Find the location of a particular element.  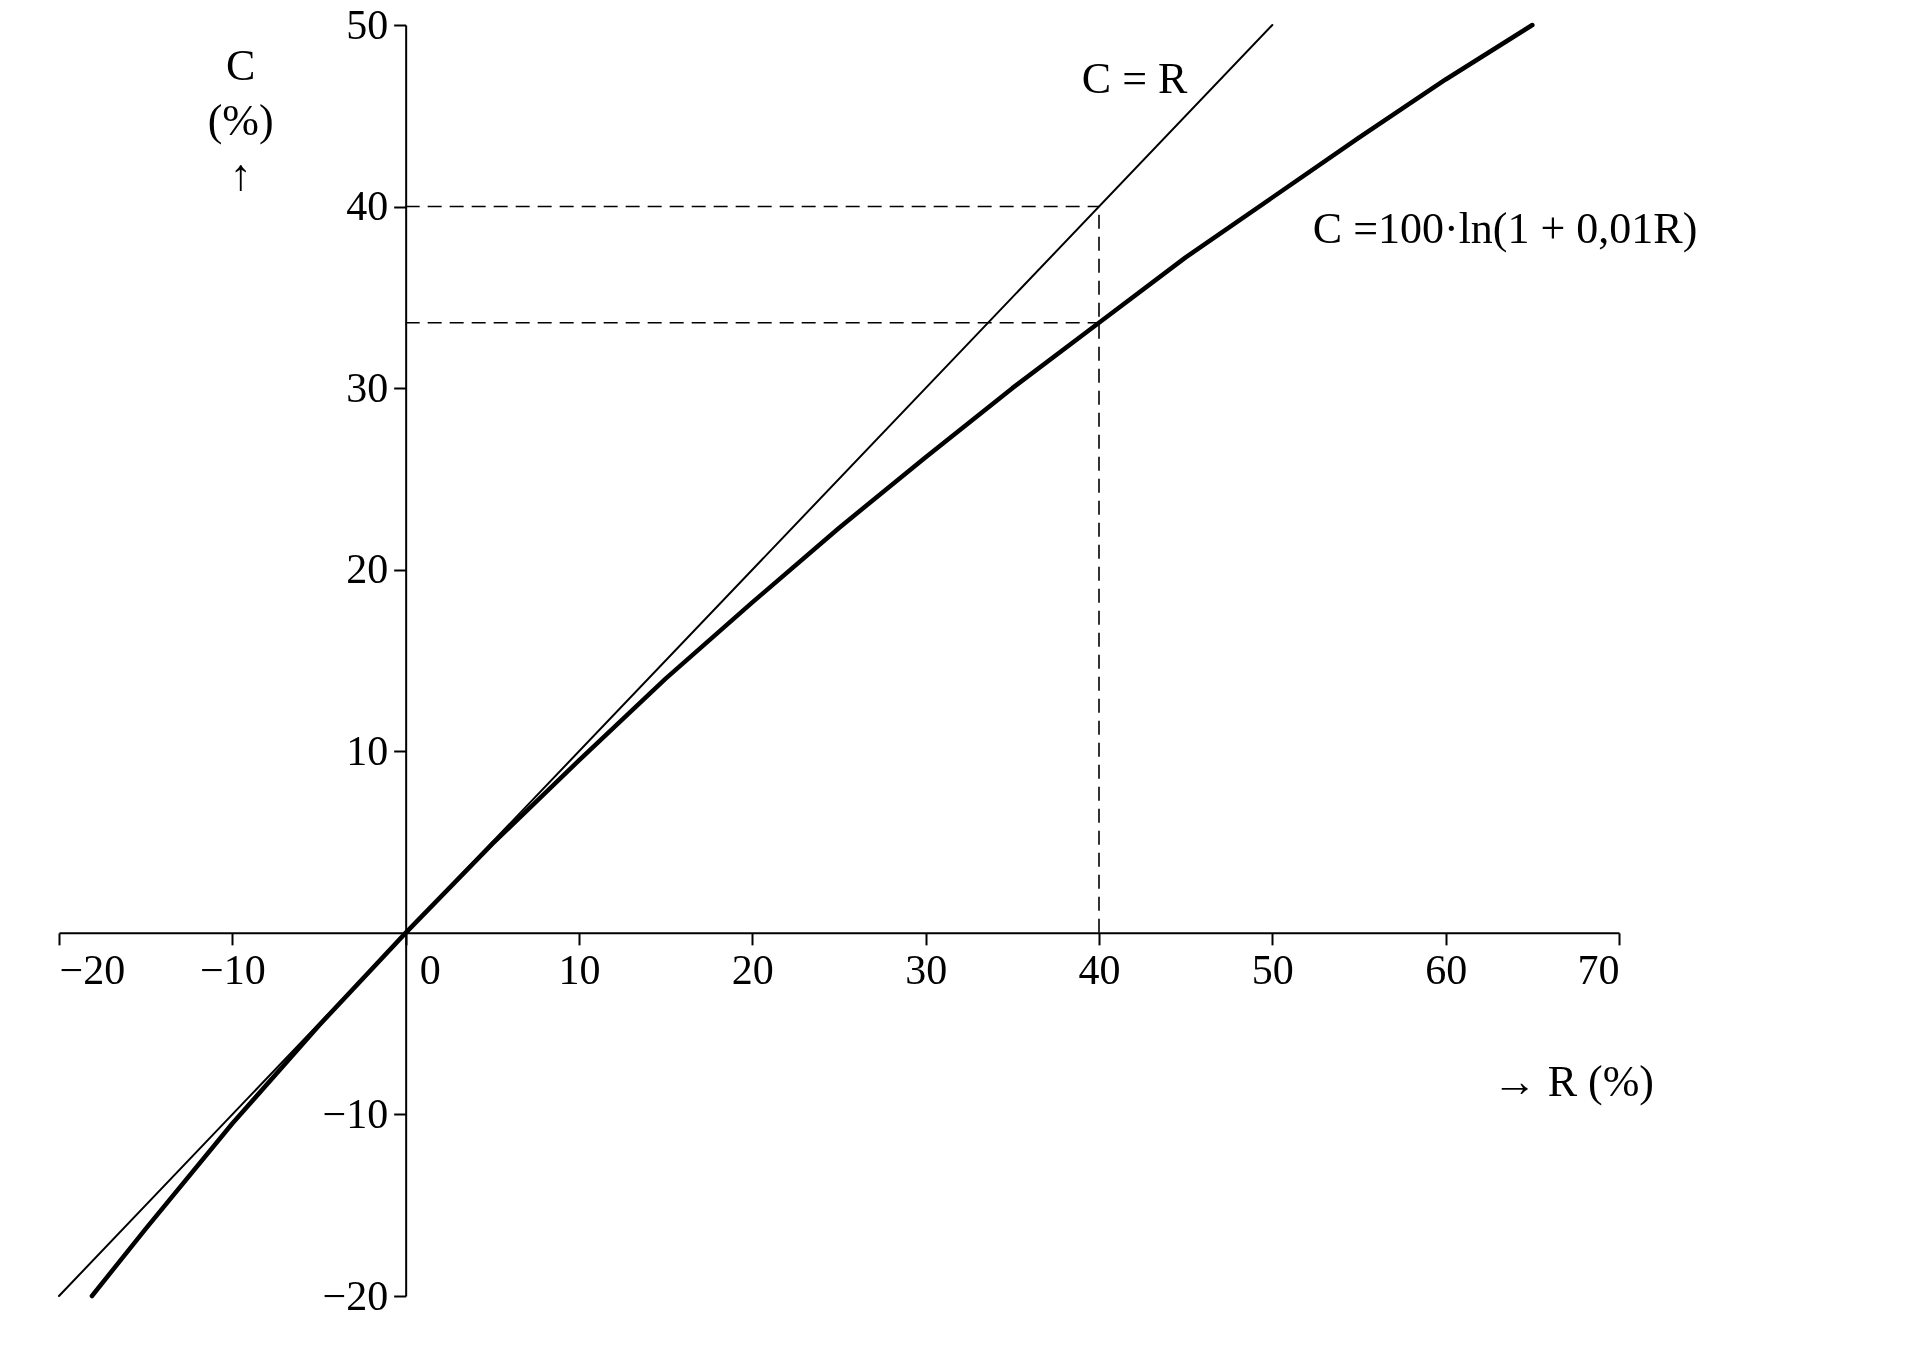

x-tick-label: 0 is located at coordinates (430, 970).